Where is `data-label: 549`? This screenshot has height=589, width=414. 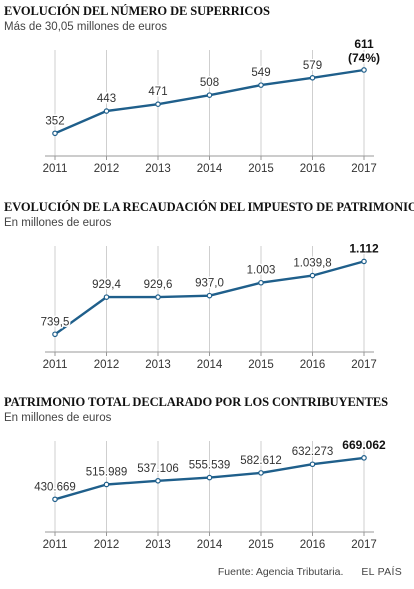 data-label: 549 is located at coordinates (260, 73).